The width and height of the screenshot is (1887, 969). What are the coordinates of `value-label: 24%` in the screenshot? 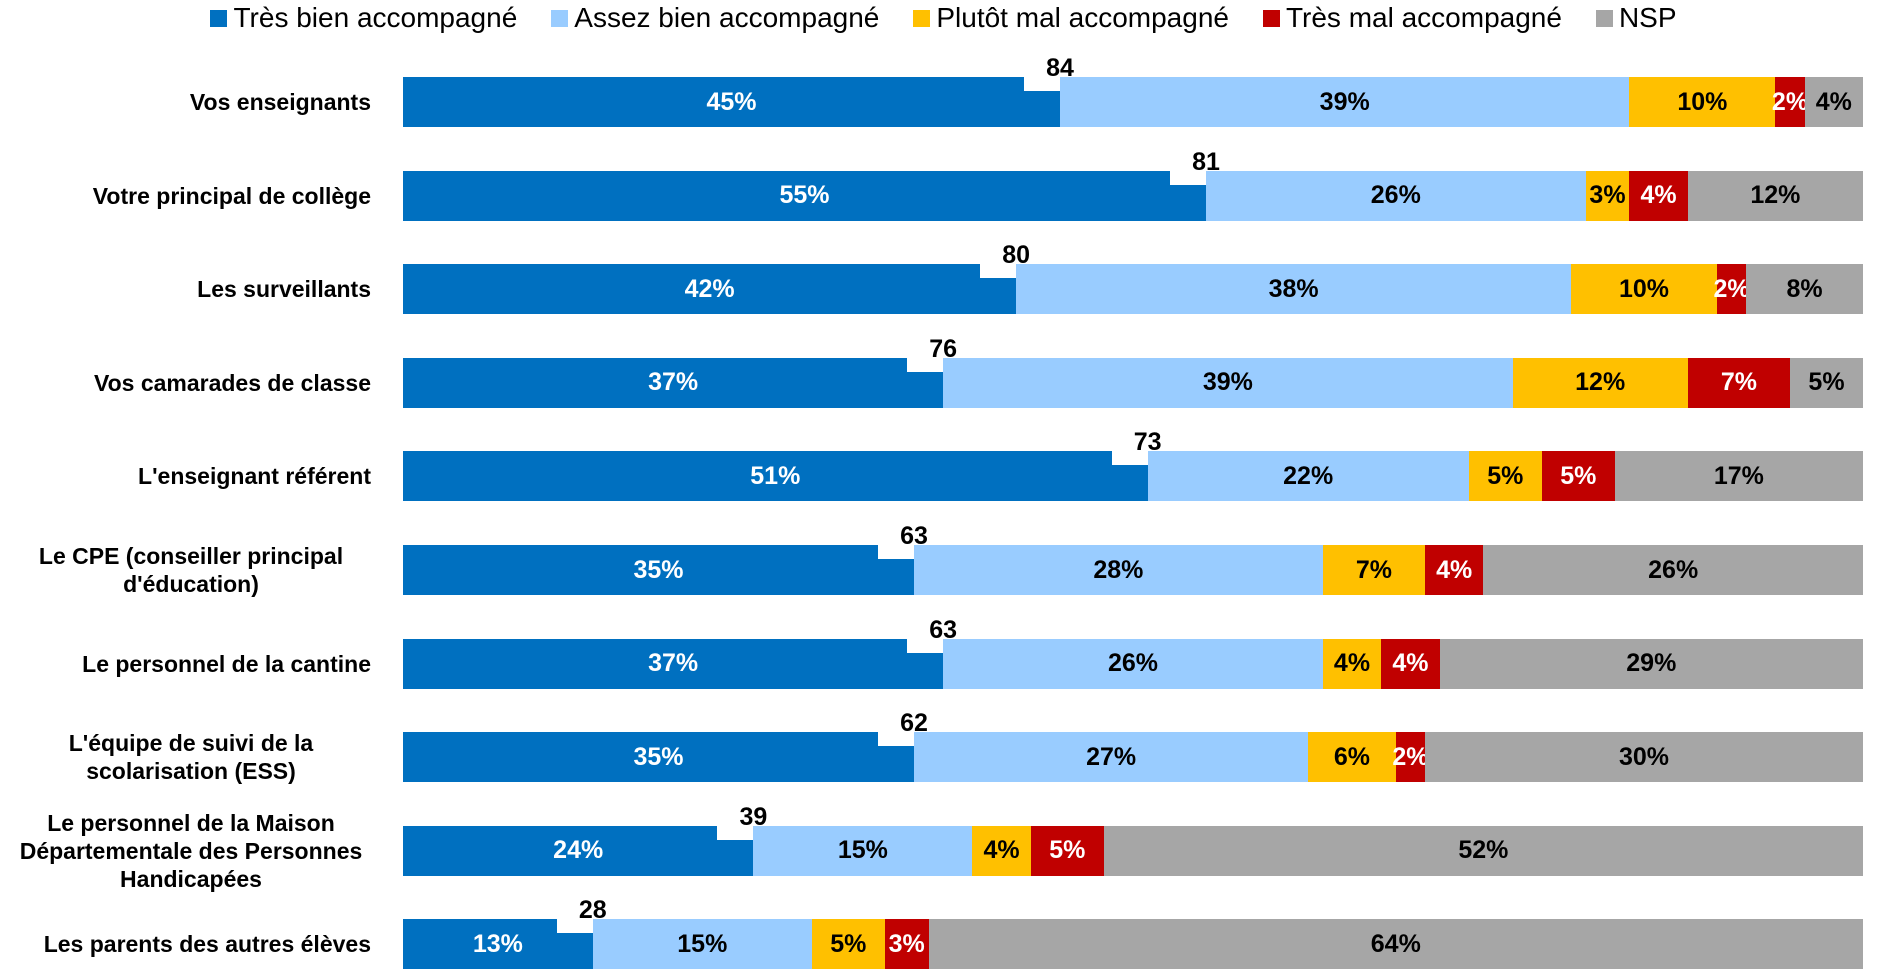 It's located at (578, 850).